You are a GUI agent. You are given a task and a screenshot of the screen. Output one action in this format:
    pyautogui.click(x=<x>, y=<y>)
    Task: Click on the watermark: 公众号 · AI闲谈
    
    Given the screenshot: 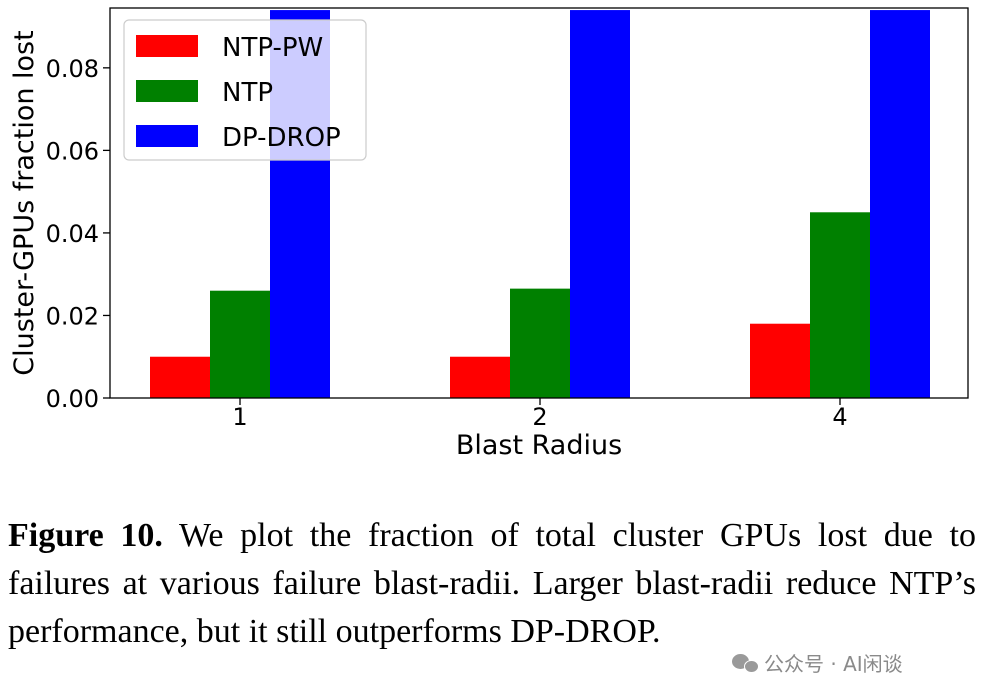 What is the action you would take?
    pyautogui.click(x=817, y=662)
    